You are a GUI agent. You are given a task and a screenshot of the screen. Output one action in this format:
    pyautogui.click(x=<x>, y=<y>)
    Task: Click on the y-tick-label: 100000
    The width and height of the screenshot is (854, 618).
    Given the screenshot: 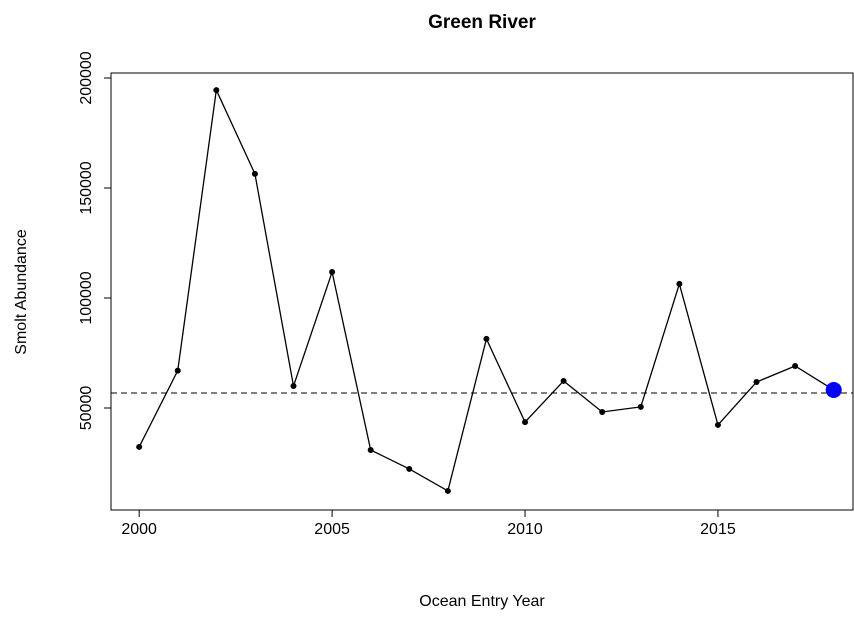 What is the action you would take?
    pyautogui.click(x=86, y=297)
    